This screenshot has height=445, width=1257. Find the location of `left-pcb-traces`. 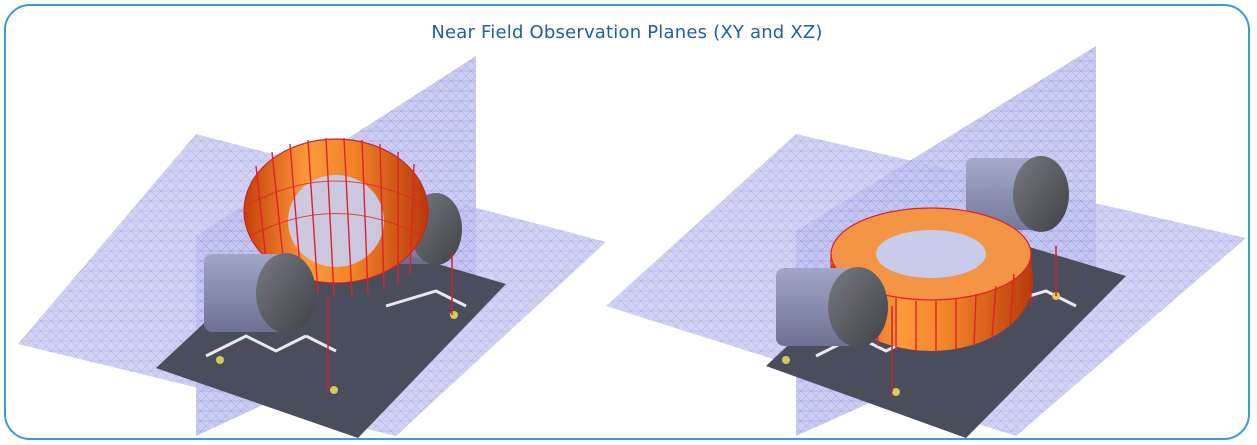

left-pcb-traces is located at coordinates (336, 323).